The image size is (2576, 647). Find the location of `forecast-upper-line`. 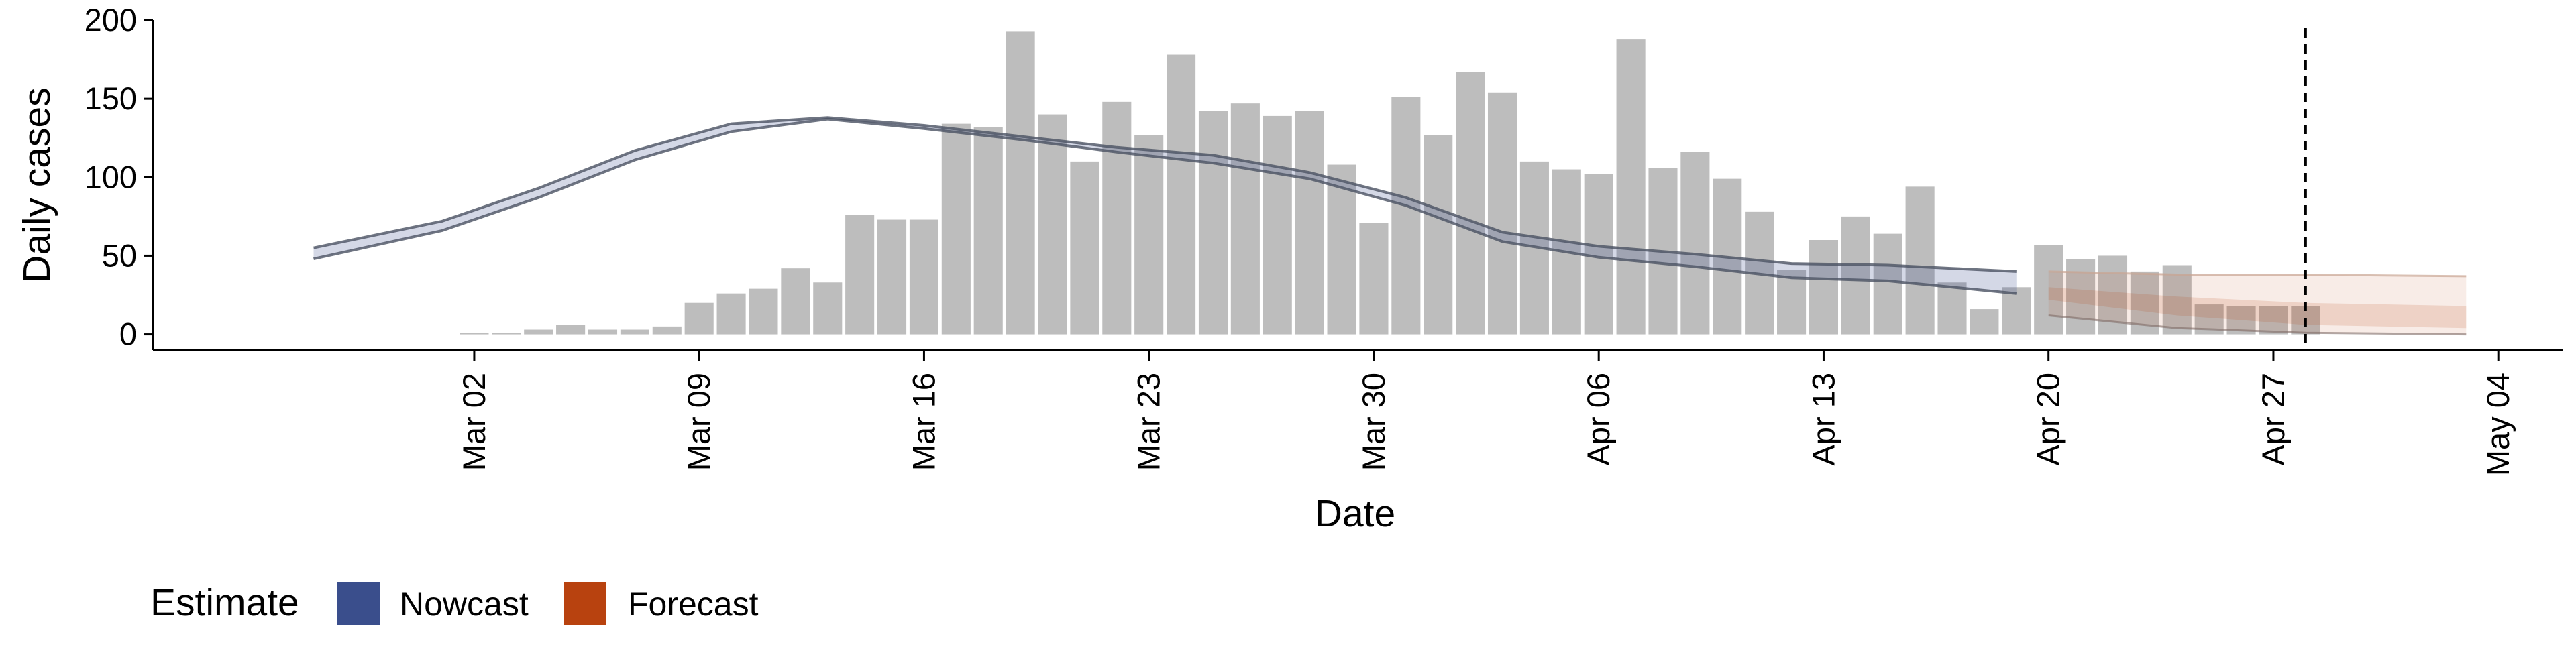

forecast-upper-line is located at coordinates (2257, 274).